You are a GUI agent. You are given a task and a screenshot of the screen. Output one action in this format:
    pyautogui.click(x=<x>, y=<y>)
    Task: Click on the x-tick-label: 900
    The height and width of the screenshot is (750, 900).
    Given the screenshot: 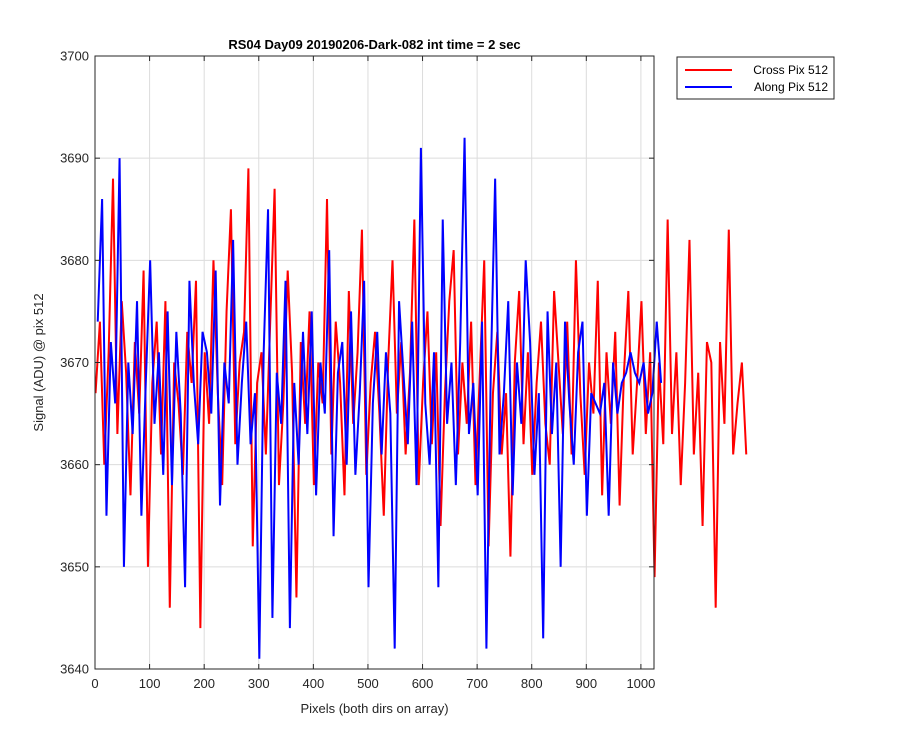 What is the action you would take?
    pyautogui.click(x=586, y=683)
    